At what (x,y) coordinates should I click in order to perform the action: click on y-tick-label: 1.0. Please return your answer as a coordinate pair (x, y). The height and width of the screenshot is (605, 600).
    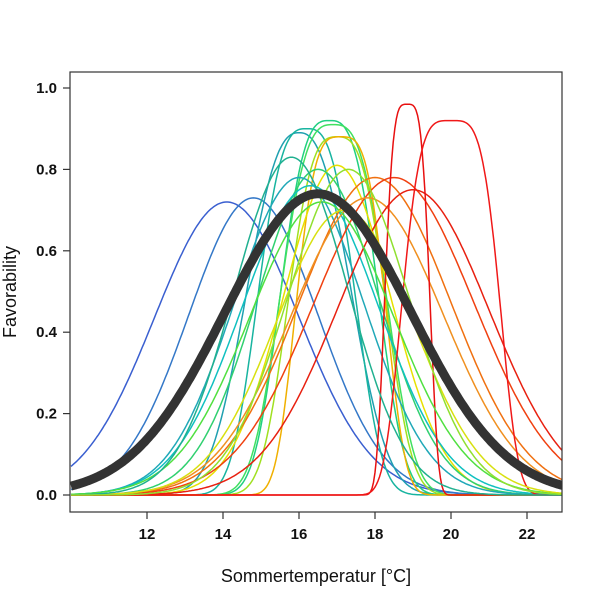
    Looking at the image, I should click on (46, 88).